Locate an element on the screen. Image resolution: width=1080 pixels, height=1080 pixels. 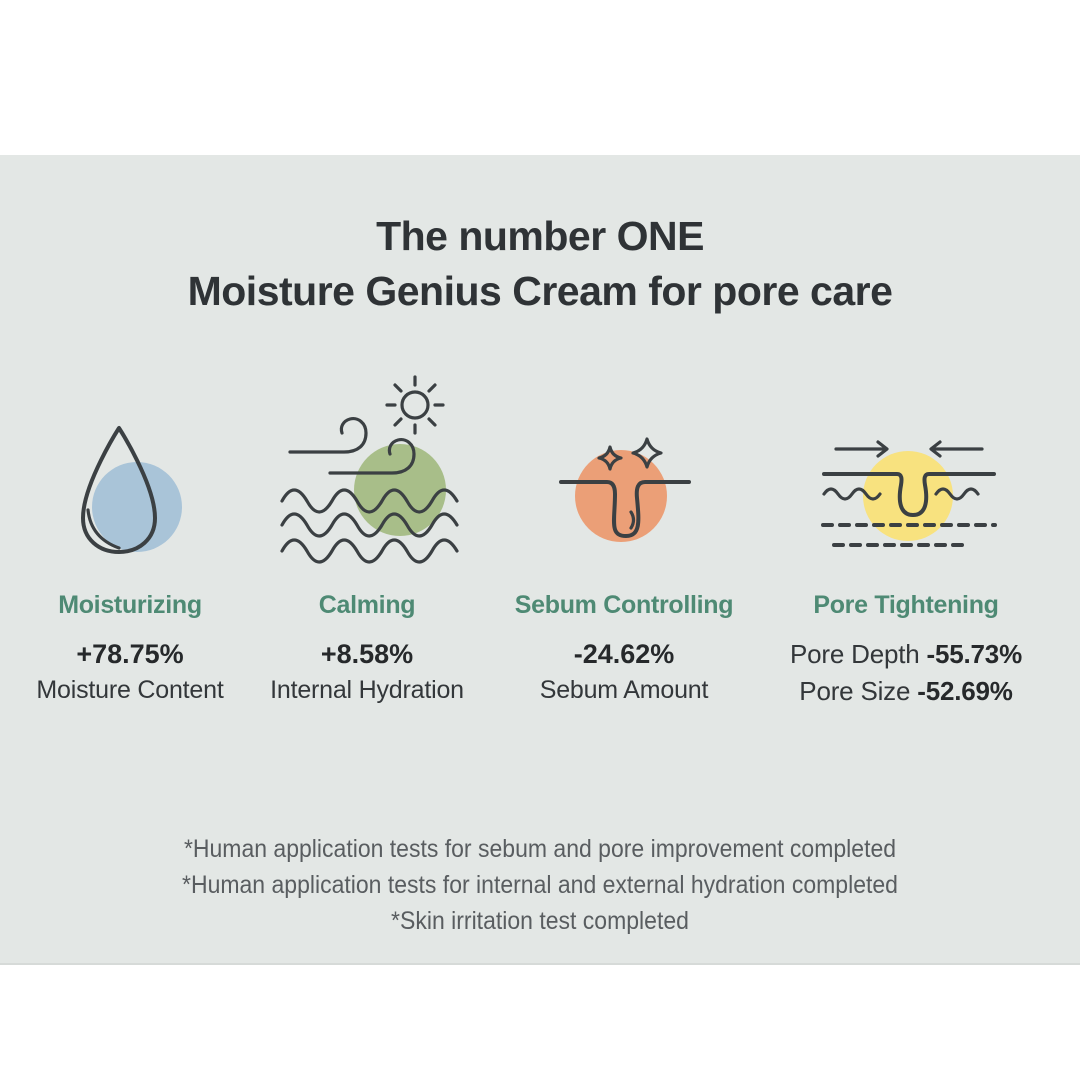
sun-glyph is located at coordinates (415, 405).